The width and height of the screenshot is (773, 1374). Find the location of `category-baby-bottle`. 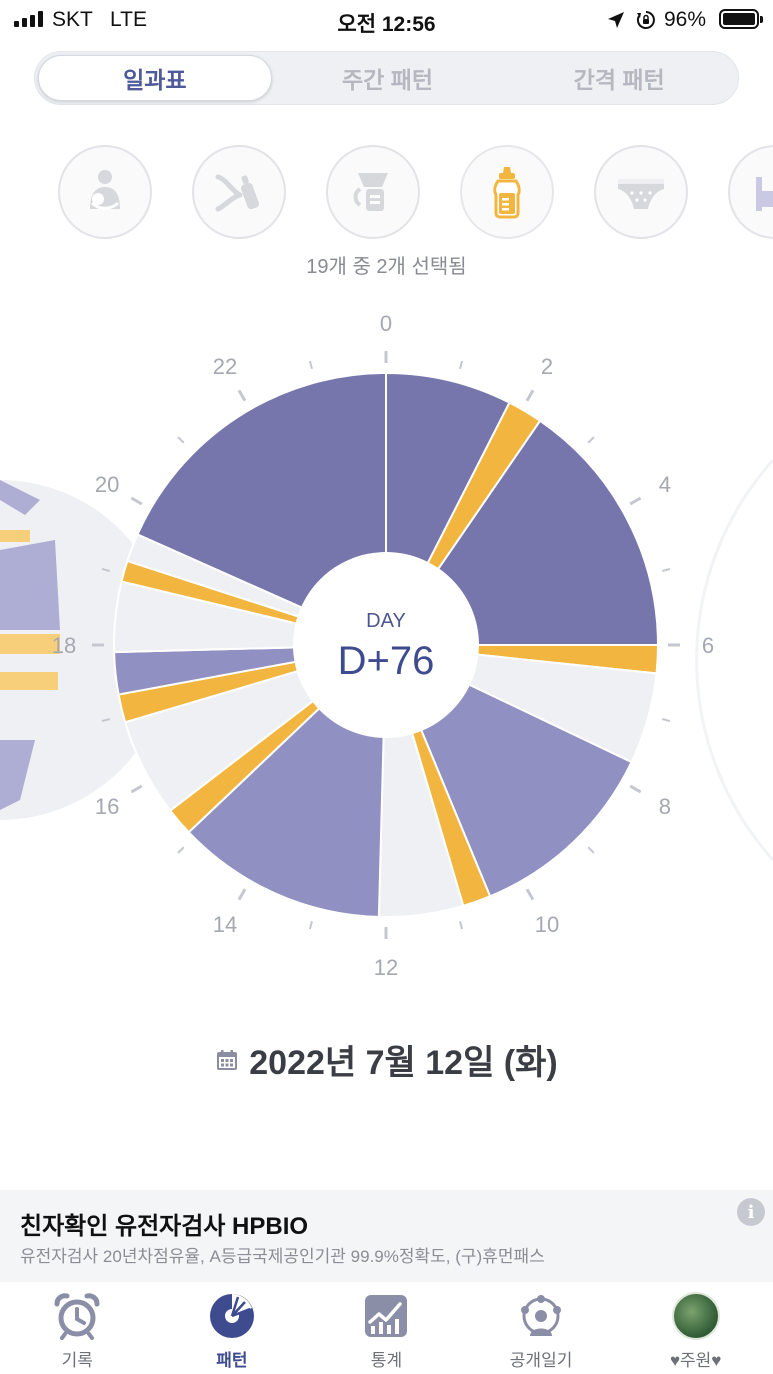

category-baby-bottle is located at coordinates (507, 192).